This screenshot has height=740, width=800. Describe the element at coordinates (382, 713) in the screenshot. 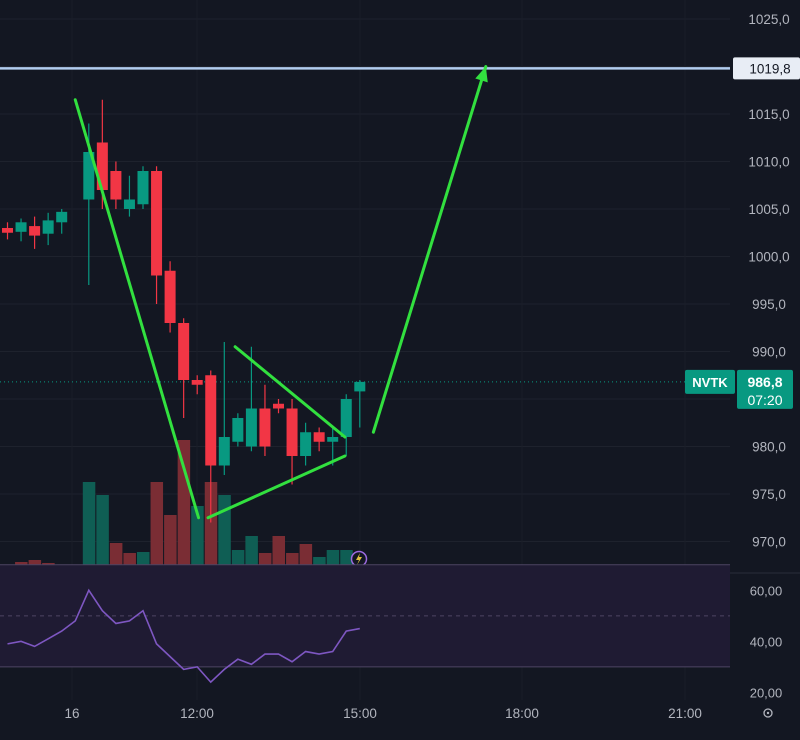

I see `time-axis: 16 12:00 15:00 18:00 21:00` at that location.